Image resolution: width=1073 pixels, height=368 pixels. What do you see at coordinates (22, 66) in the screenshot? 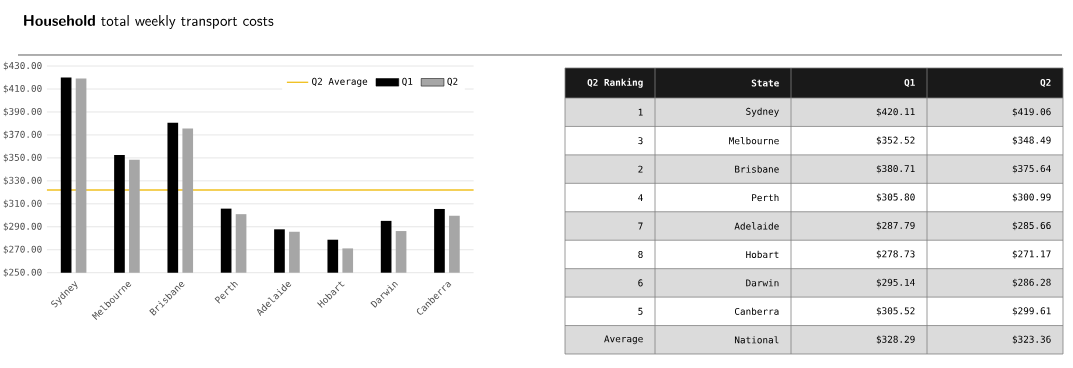
I see `y-tick-label: $430.00` at bounding box center [22, 66].